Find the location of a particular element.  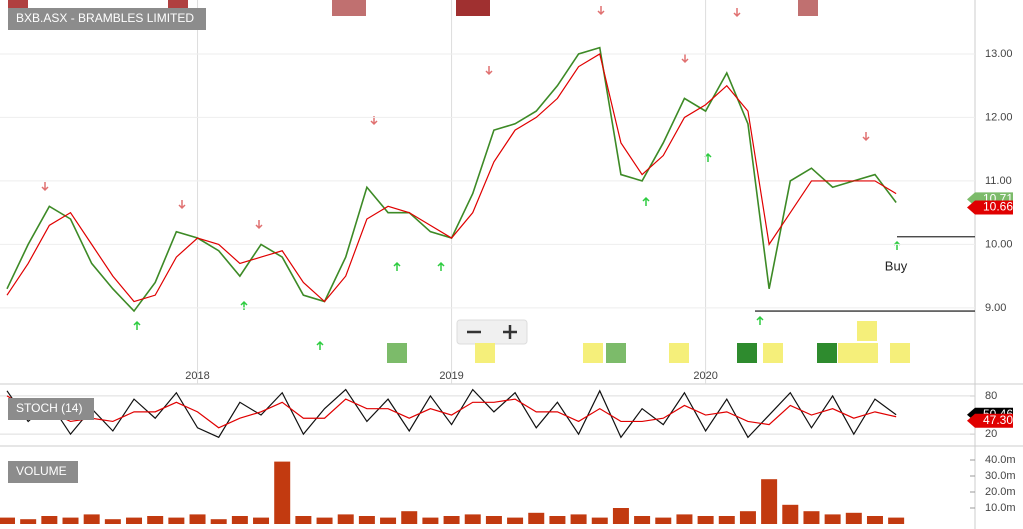

y-tick-label: 20.0m is located at coordinates (1000, 492).